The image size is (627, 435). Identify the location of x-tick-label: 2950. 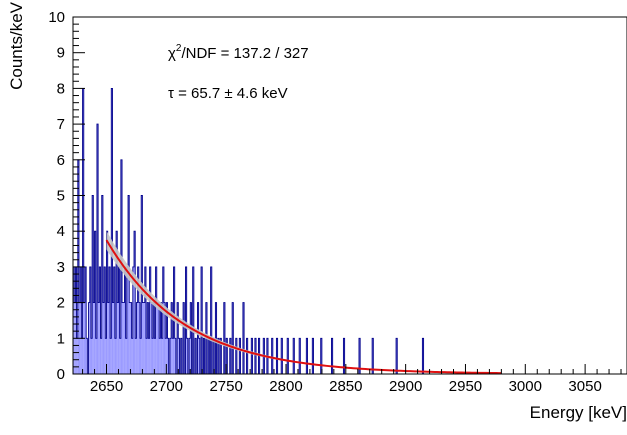
(465, 386).